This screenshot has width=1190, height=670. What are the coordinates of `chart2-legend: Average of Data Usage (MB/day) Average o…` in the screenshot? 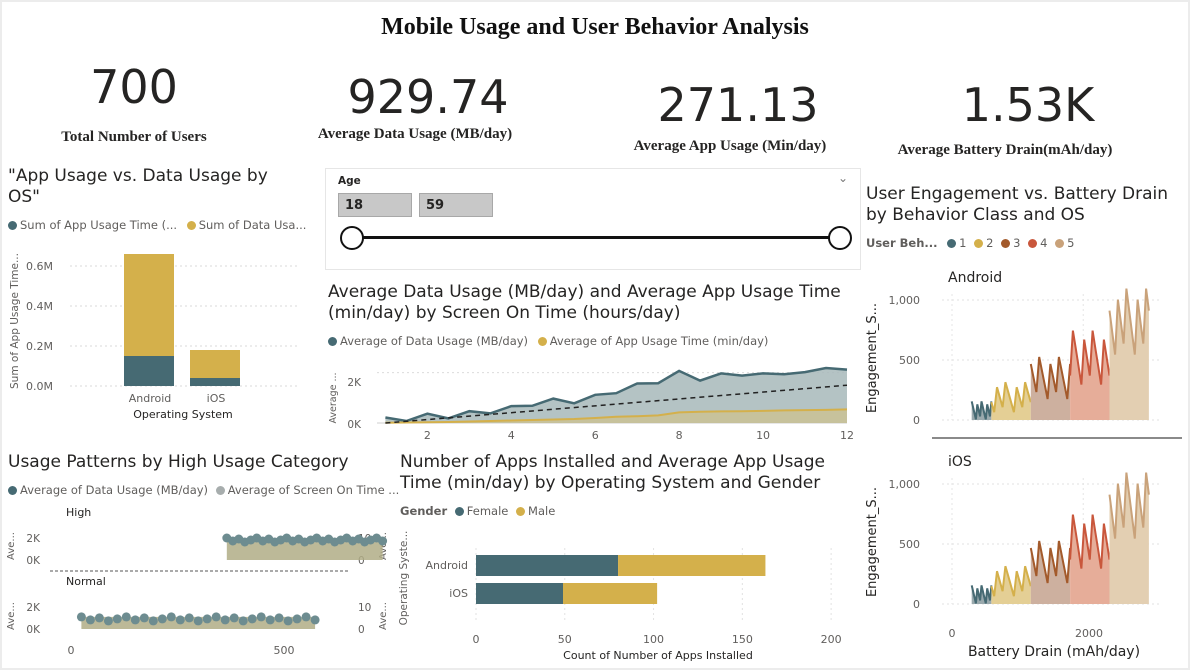 It's located at (548, 341).